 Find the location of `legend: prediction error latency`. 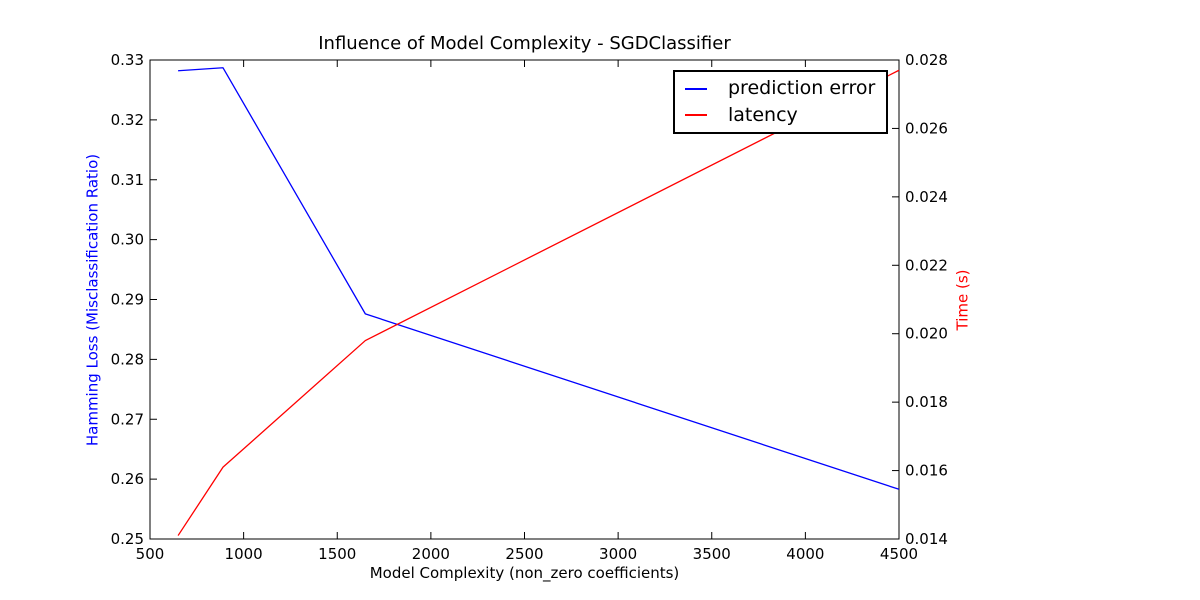

legend: prediction error latency is located at coordinates (780, 102).